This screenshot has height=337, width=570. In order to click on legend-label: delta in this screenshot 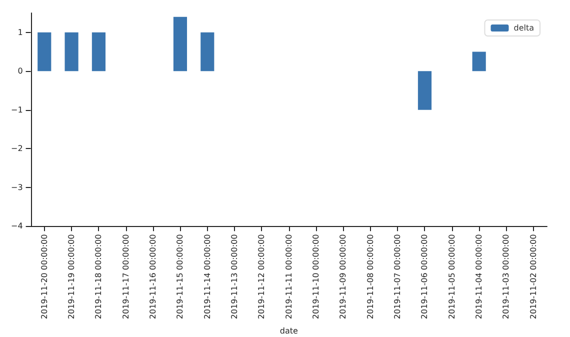, I will do `click(524, 28)`.